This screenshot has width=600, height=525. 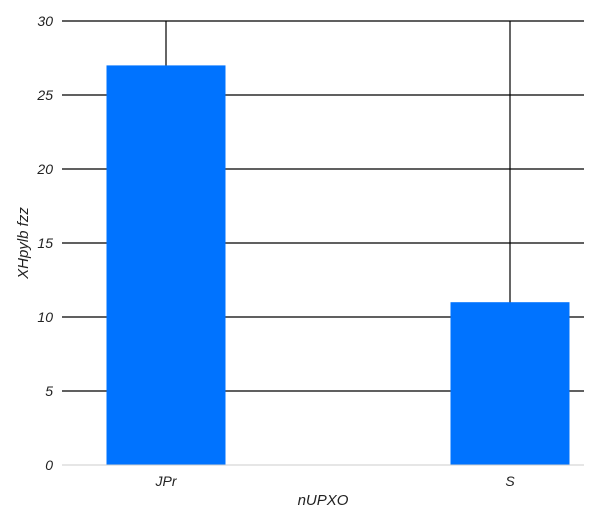 What do you see at coordinates (510, 481) in the screenshot?
I see `x-tick-label: S` at bounding box center [510, 481].